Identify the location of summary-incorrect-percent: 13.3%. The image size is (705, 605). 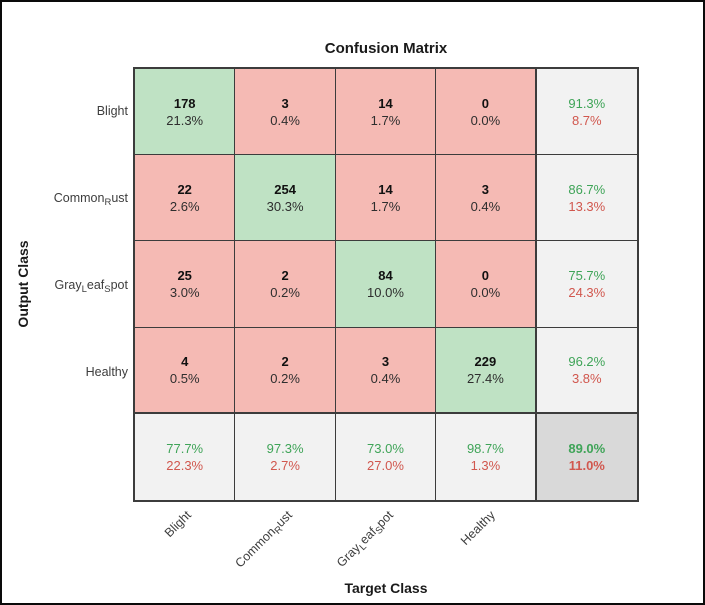
(587, 206).